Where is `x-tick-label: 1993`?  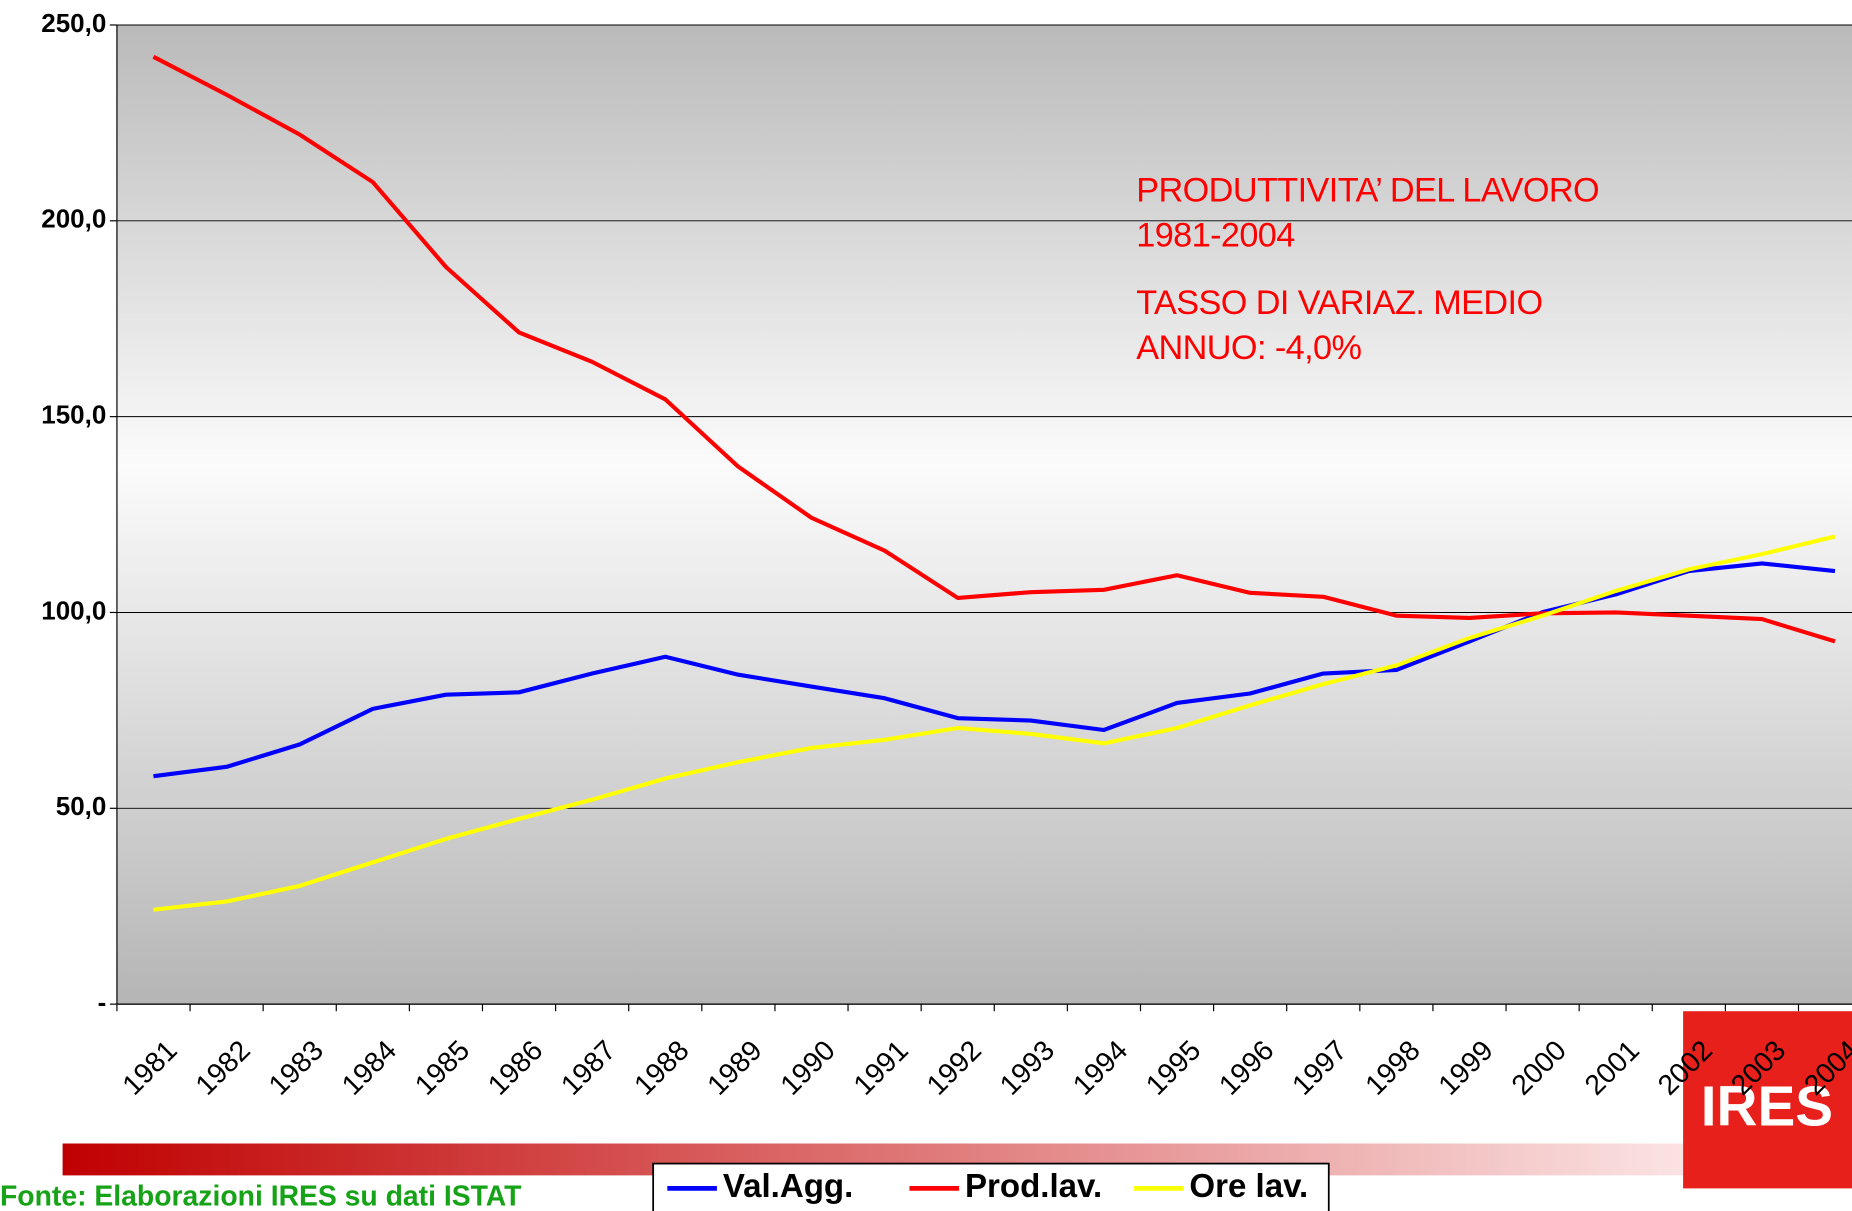
x-tick-label: 1993 is located at coordinates (1027, 1067).